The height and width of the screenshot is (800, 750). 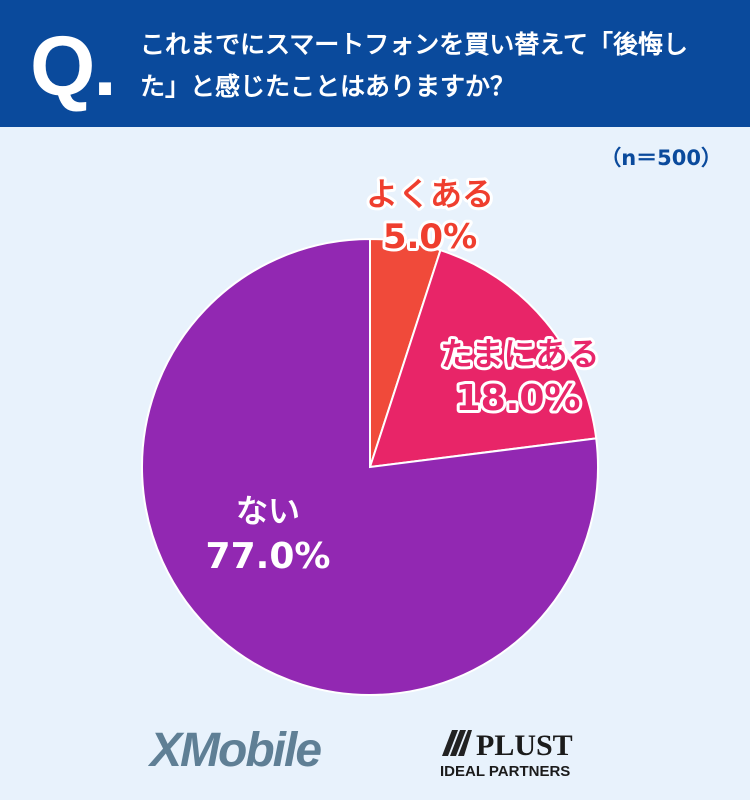 I want to click on xmobile-logo: XMobile, so click(x=235, y=750).